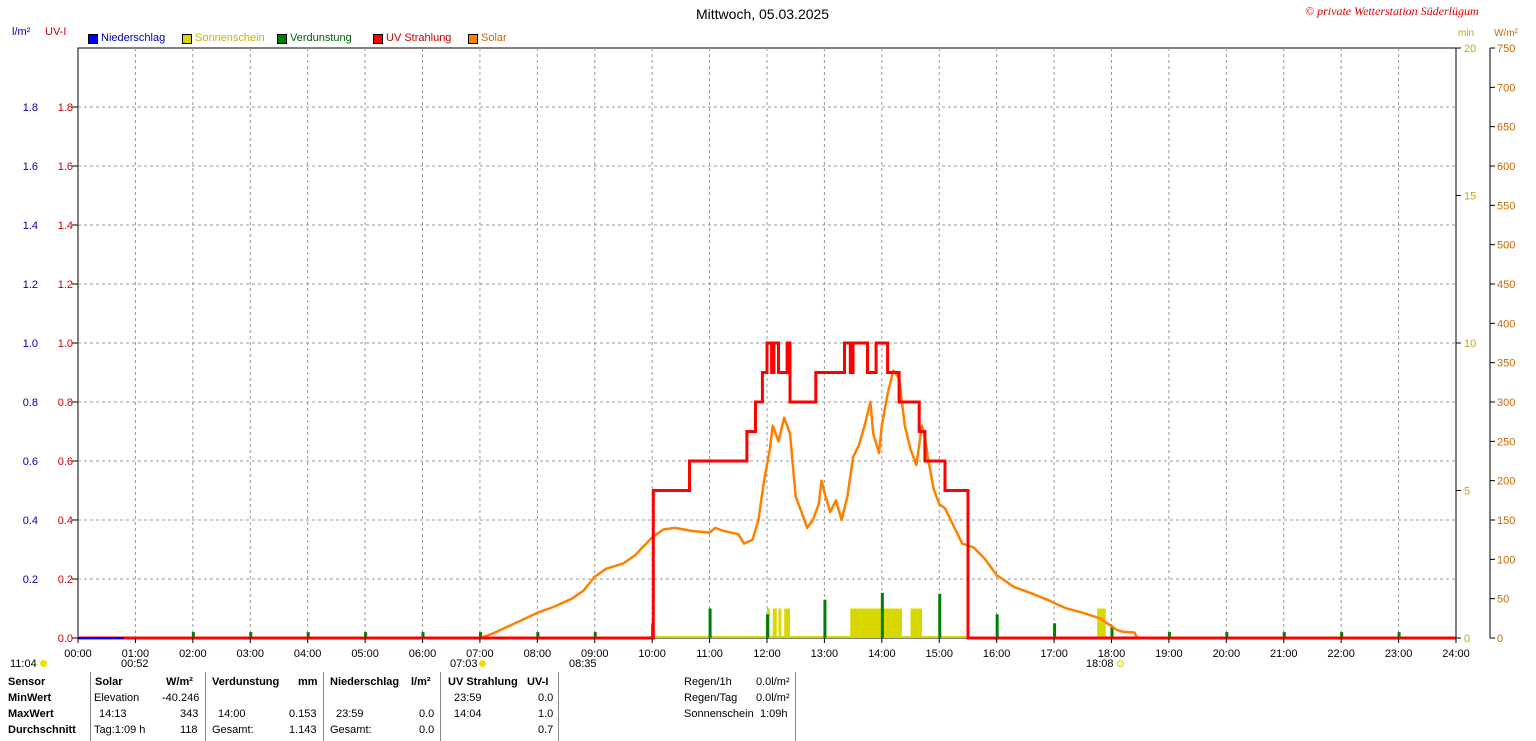 This screenshot has height=741, width=1536. What do you see at coordinates (1506, 560) in the screenshot?
I see `tick-label-wm2: 100` at bounding box center [1506, 560].